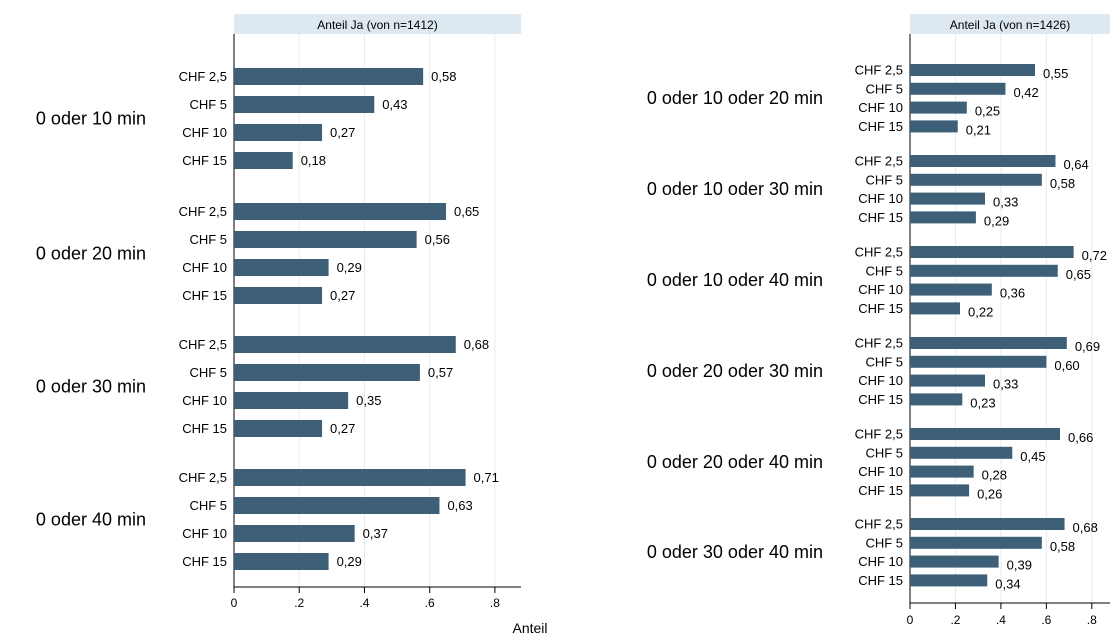 The height and width of the screenshot is (638, 1110). Describe the element at coordinates (440, 372) in the screenshot. I see `data-label: 0,57` at that location.